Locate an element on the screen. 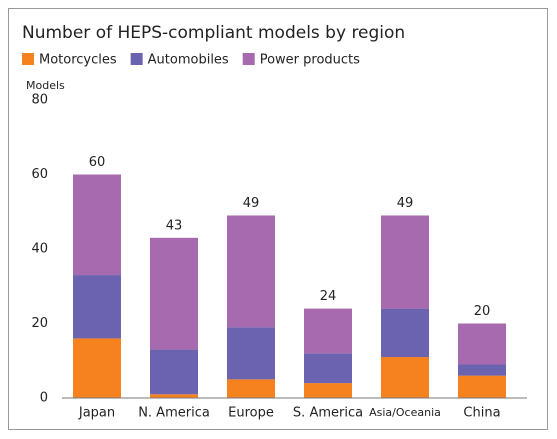 This screenshot has height=439, width=557. total-label: 43 is located at coordinates (174, 225).